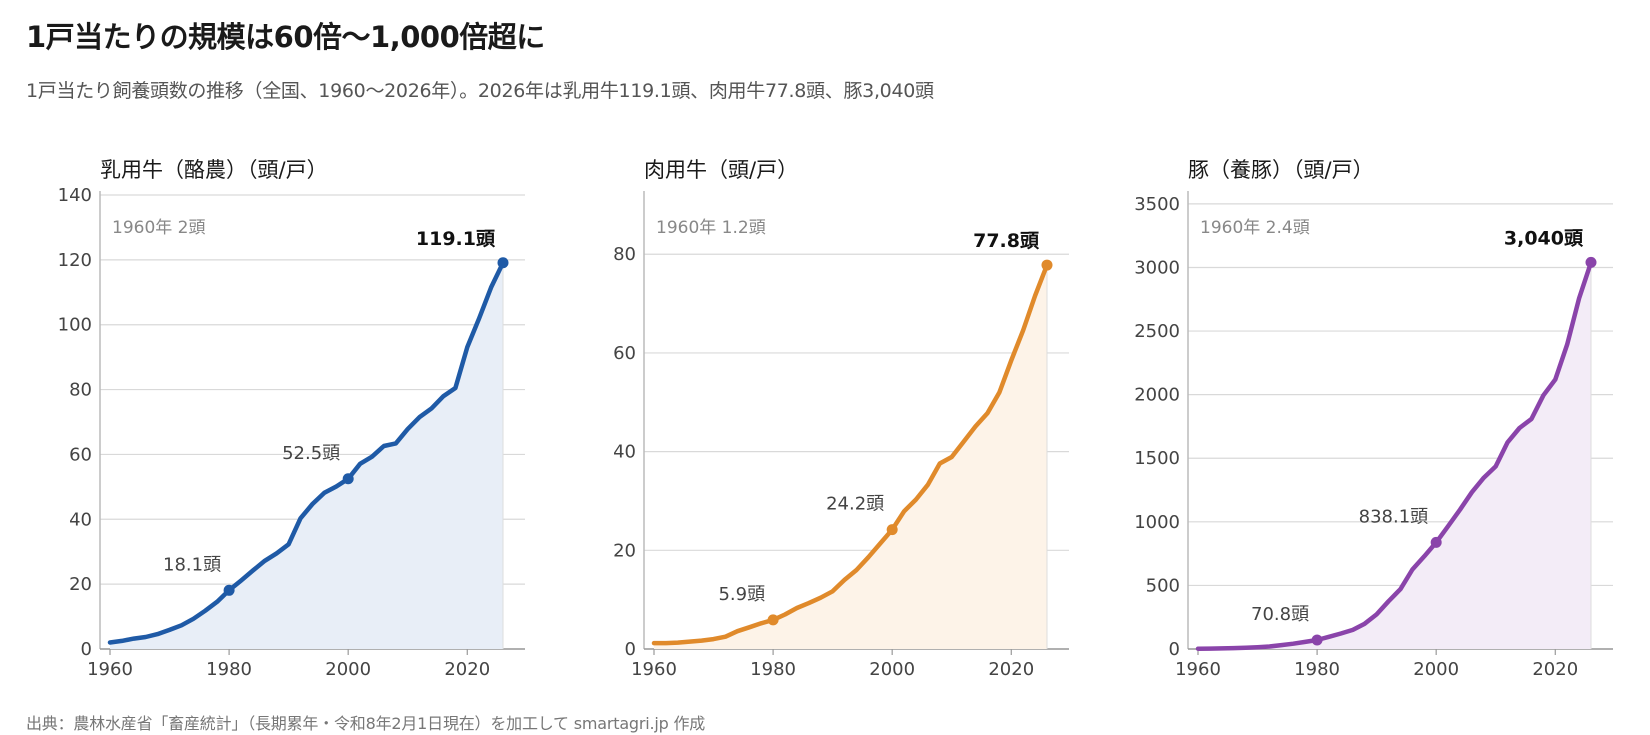 The height and width of the screenshot is (735, 1650). Describe the element at coordinates (1281, 170) in the screenshot. I see `panel-title: 豚（養豚）（頭/戸）` at that location.